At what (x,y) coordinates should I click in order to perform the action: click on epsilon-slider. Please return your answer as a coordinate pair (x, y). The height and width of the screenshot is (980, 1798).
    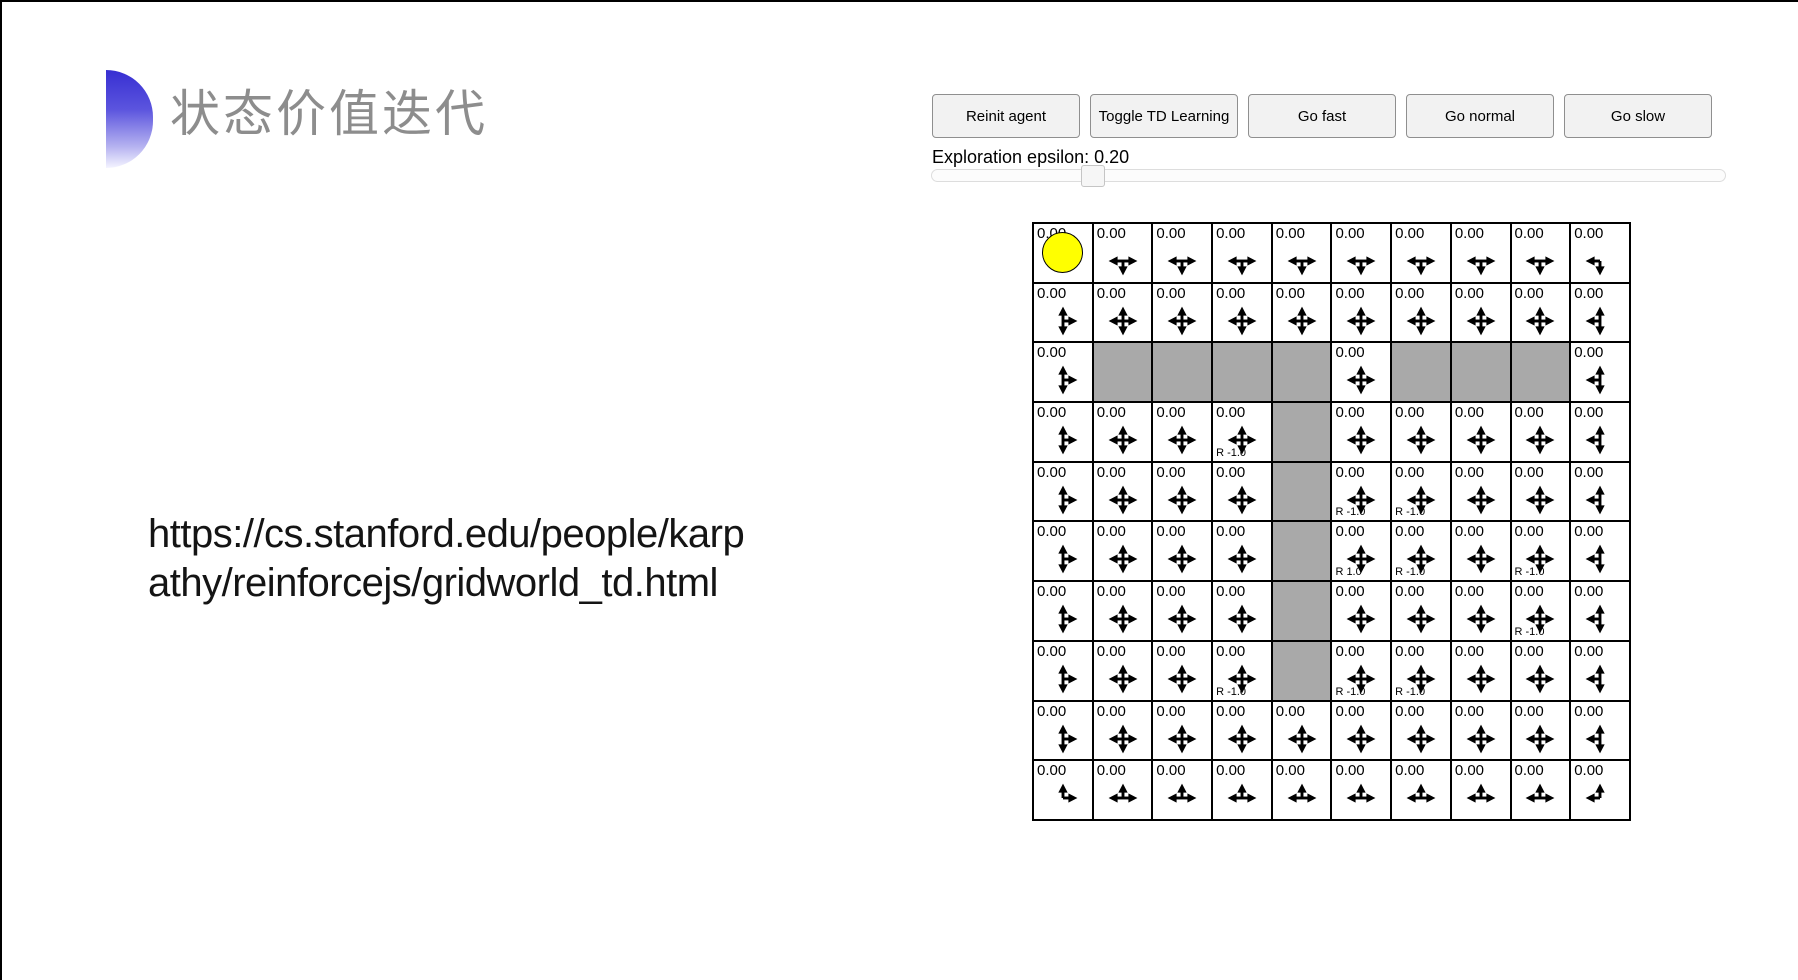
    Looking at the image, I should click on (1328, 176).